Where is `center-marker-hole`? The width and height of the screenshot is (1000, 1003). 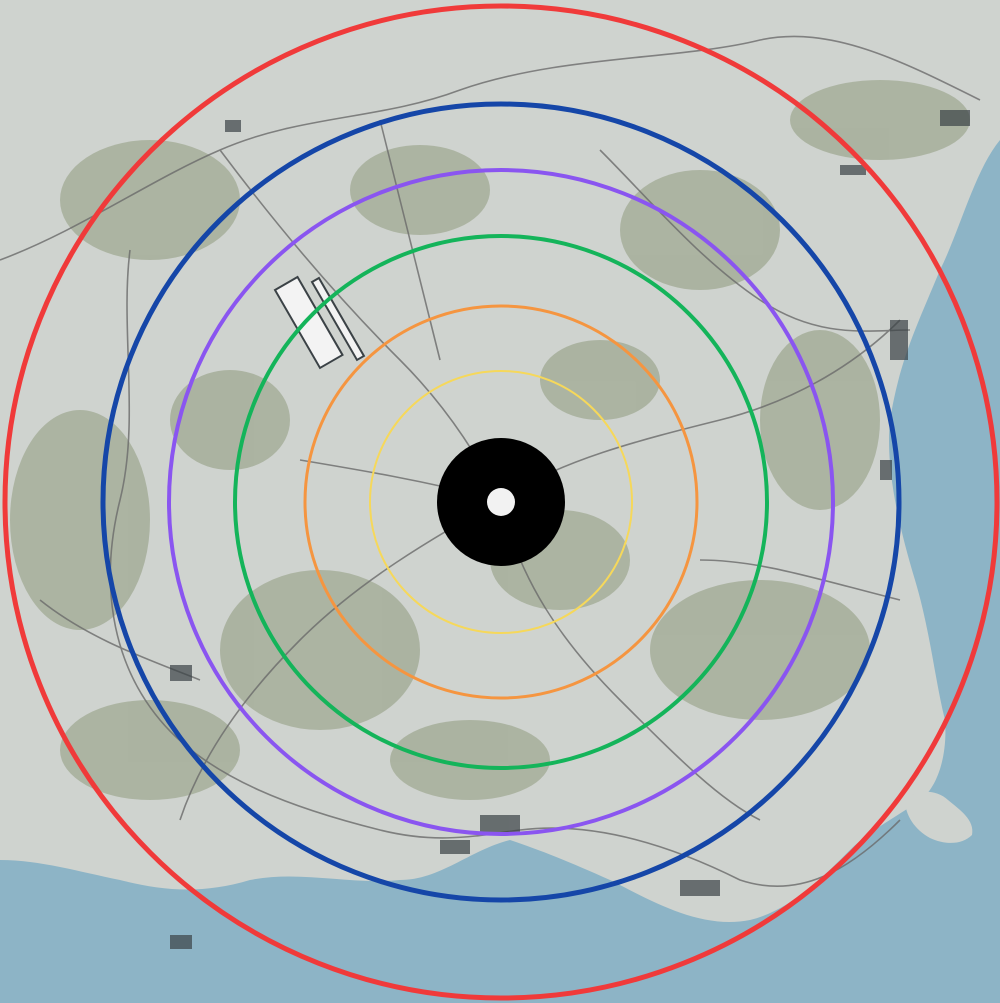 center-marker-hole is located at coordinates (501, 502).